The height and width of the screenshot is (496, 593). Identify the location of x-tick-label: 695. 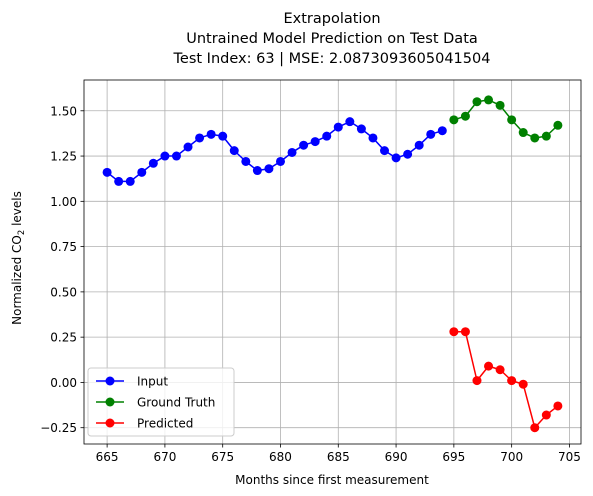
(453, 457).